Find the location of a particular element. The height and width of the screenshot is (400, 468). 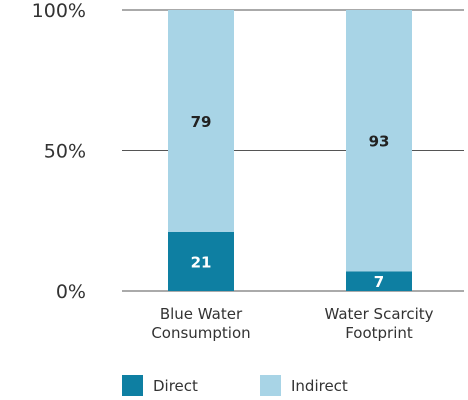

category-label: Water Scarcity is located at coordinates (378, 314).